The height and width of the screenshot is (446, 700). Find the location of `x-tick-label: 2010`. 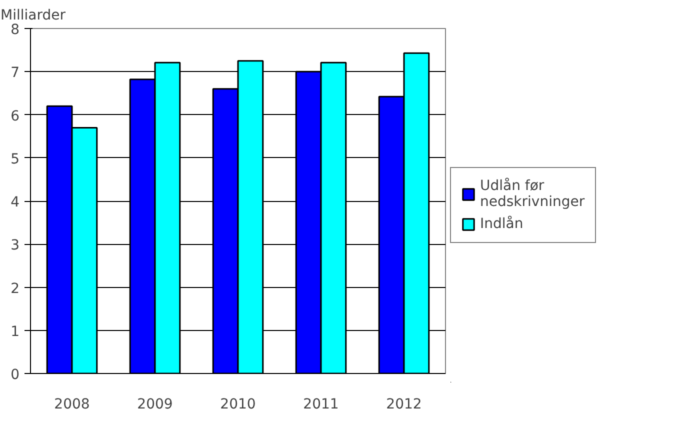

x-tick-label: 2010 is located at coordinates (238, 404).